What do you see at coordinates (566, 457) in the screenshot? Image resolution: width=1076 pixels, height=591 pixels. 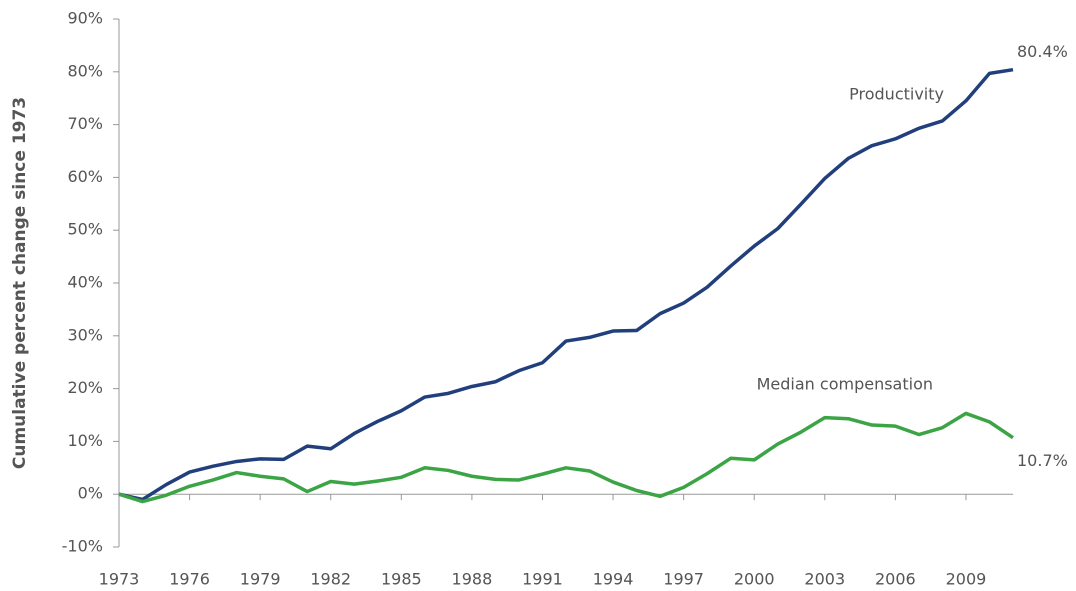 I see `line-series` at bounding box center [566, 457].